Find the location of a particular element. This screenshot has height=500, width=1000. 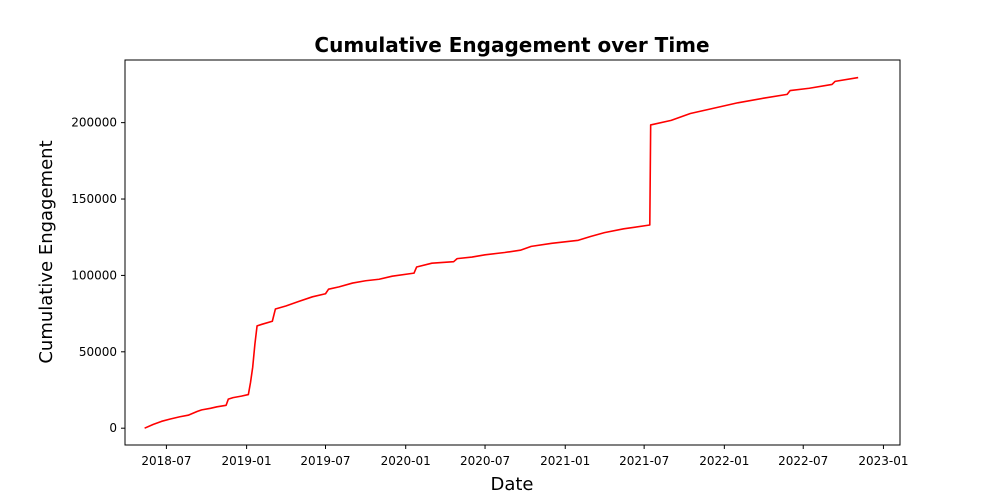

x-tick-label: 2018-07 is located at coordinates (166, 461).